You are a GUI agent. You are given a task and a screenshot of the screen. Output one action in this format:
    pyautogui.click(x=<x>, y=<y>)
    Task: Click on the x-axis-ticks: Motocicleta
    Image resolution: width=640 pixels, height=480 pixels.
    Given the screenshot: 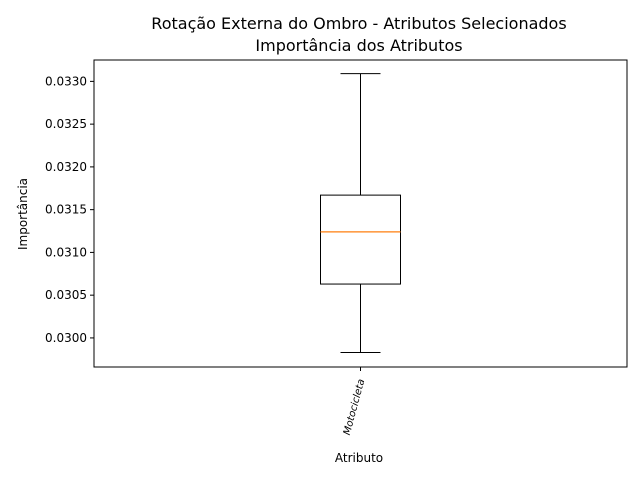 What is the action you would take?
    pyautogui.click(x=355, y=401)
    